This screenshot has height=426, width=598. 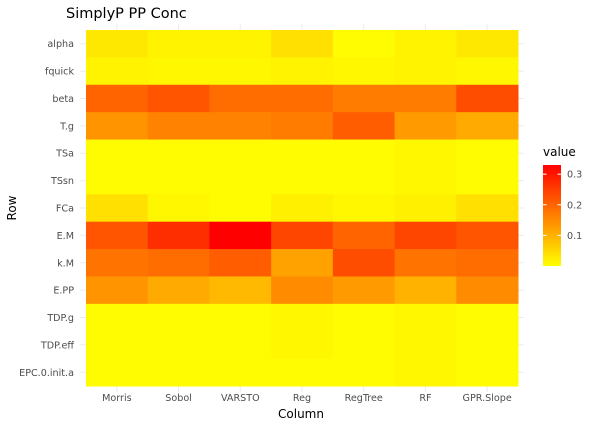 What do you see at coordinates (487, 71) in the screenshot?
I see `heatmap-cell-fquick-GPR.Slope` at bounding box center [487, 71].